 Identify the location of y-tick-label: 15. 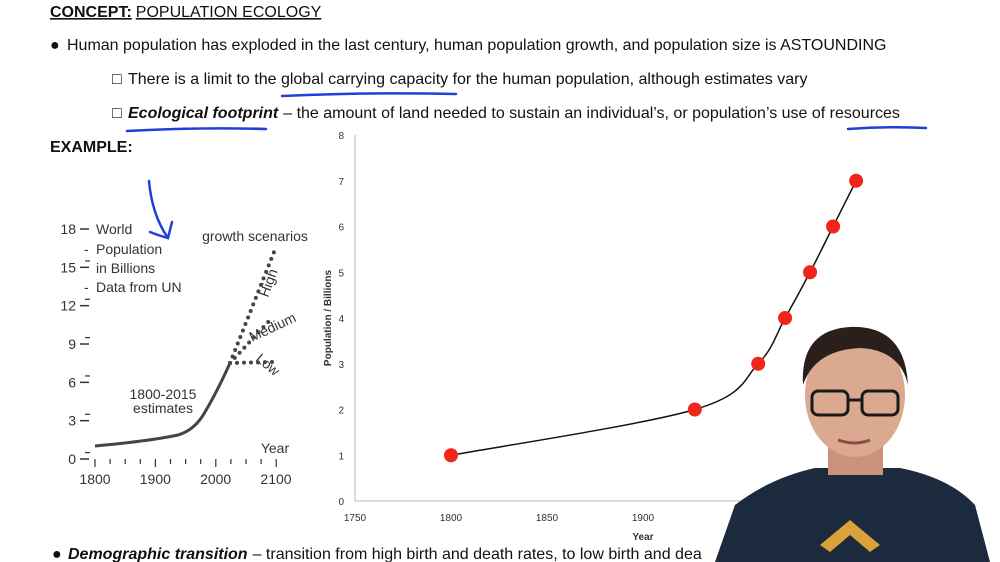
(68, 267).